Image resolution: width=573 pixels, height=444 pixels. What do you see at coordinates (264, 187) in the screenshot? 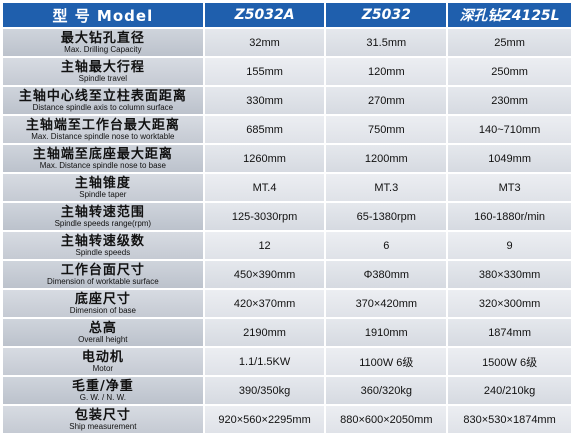
I see `value-cell-model-1: MT.4` at bounding box center [264, 187].